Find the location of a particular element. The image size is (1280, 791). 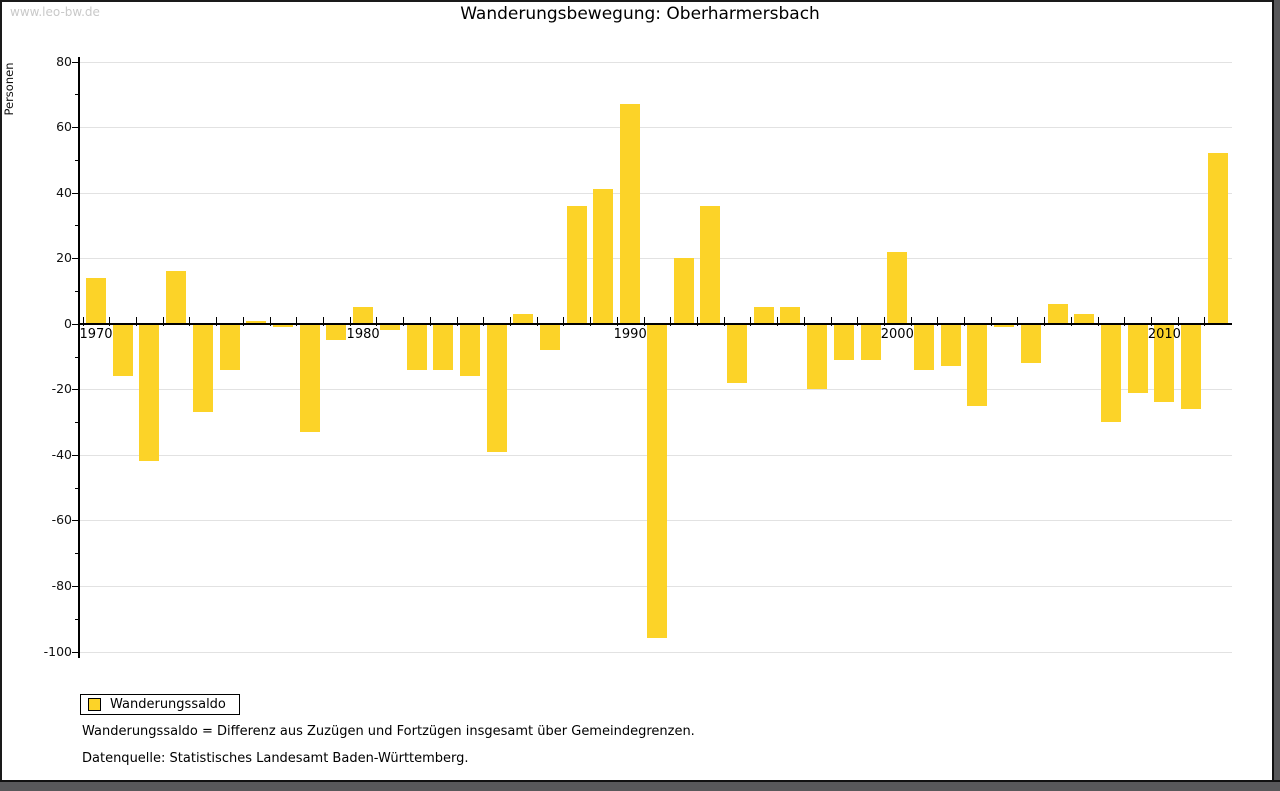

bar-1983 is located at coordinates (443, 346).